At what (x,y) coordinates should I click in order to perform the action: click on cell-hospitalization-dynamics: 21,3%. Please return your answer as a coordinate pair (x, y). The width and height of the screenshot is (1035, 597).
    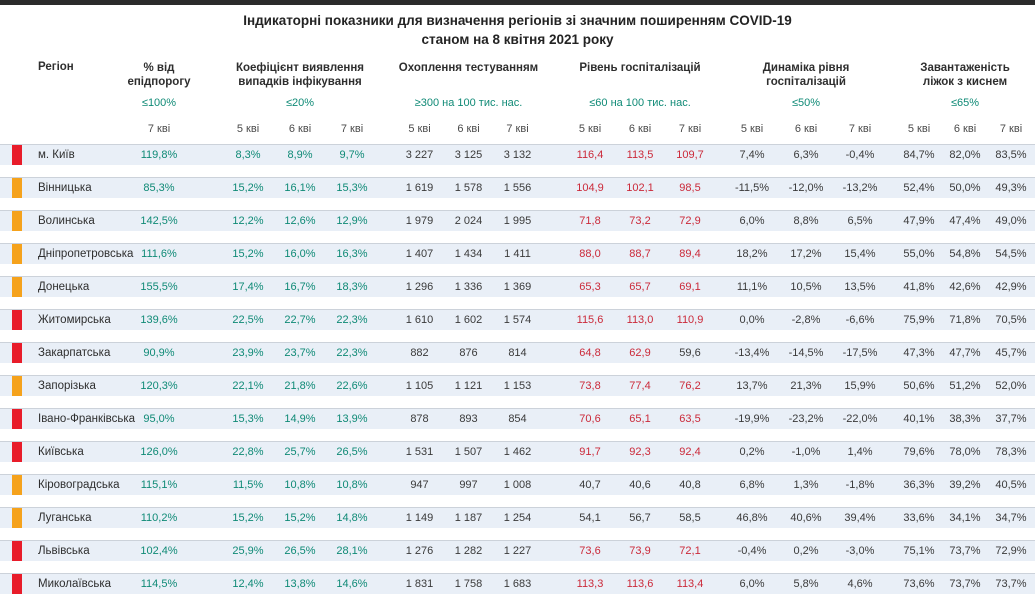
    Looking at the image, I should click on (806, 386).